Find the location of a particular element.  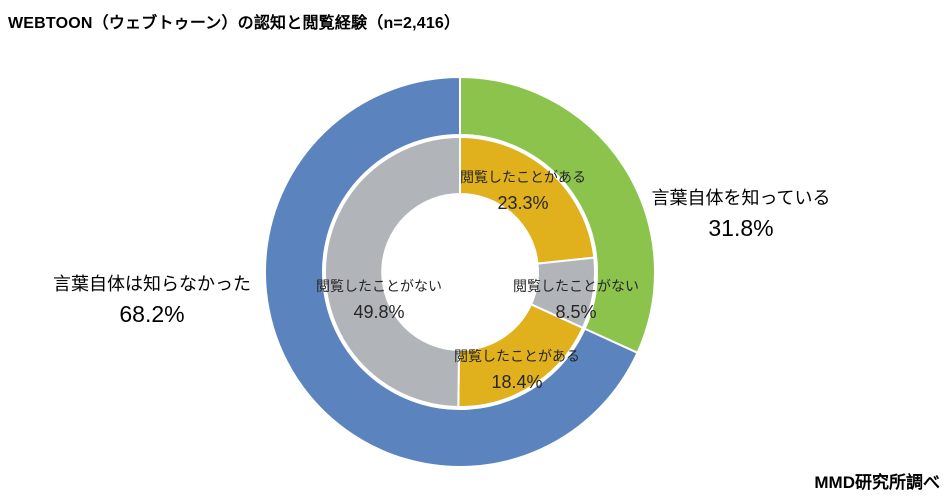

source-credit: MMD研究所調べ is located at coordinates (877, 482).